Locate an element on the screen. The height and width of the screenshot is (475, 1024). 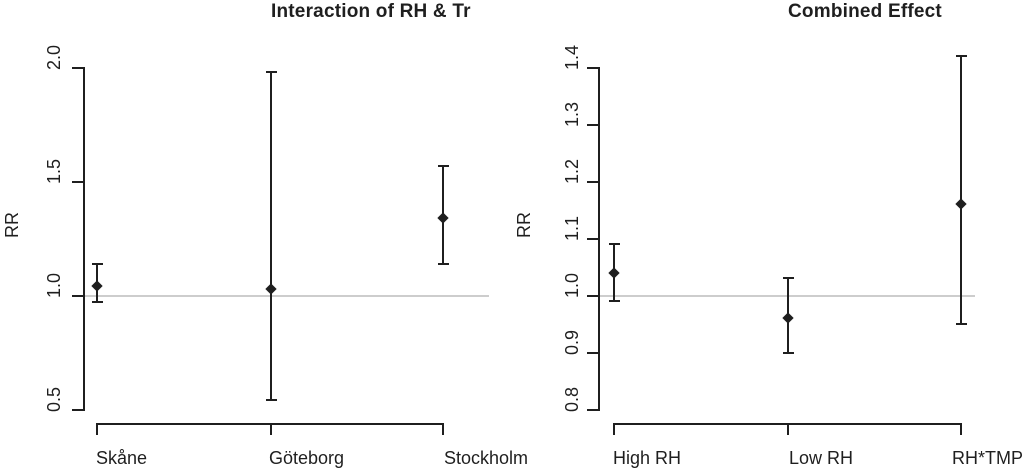
x-category-label: Stockholm is located at coordinates (486, 458).